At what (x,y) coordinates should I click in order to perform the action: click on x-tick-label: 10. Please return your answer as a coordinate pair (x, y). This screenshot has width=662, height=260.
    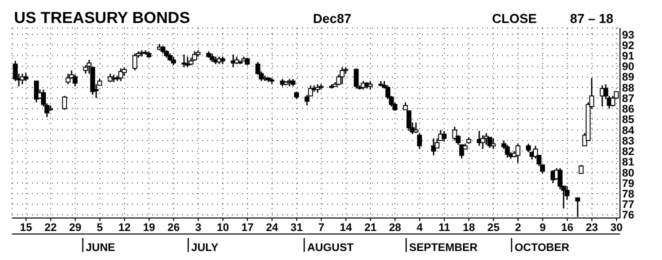
    Looking at the image, I should click on (222, 228).